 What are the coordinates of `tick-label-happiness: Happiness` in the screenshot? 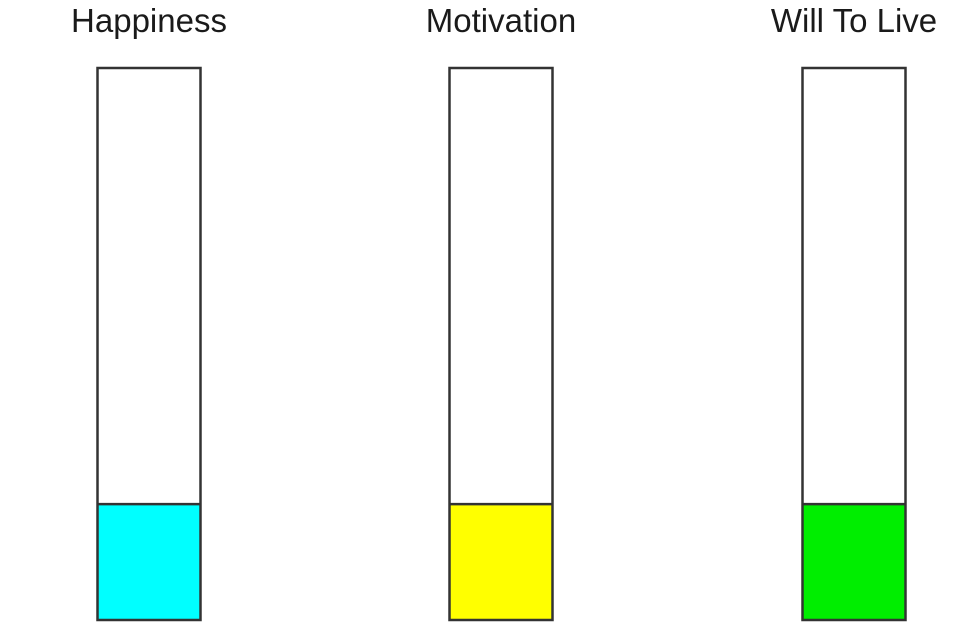 It's located at (149, 20).